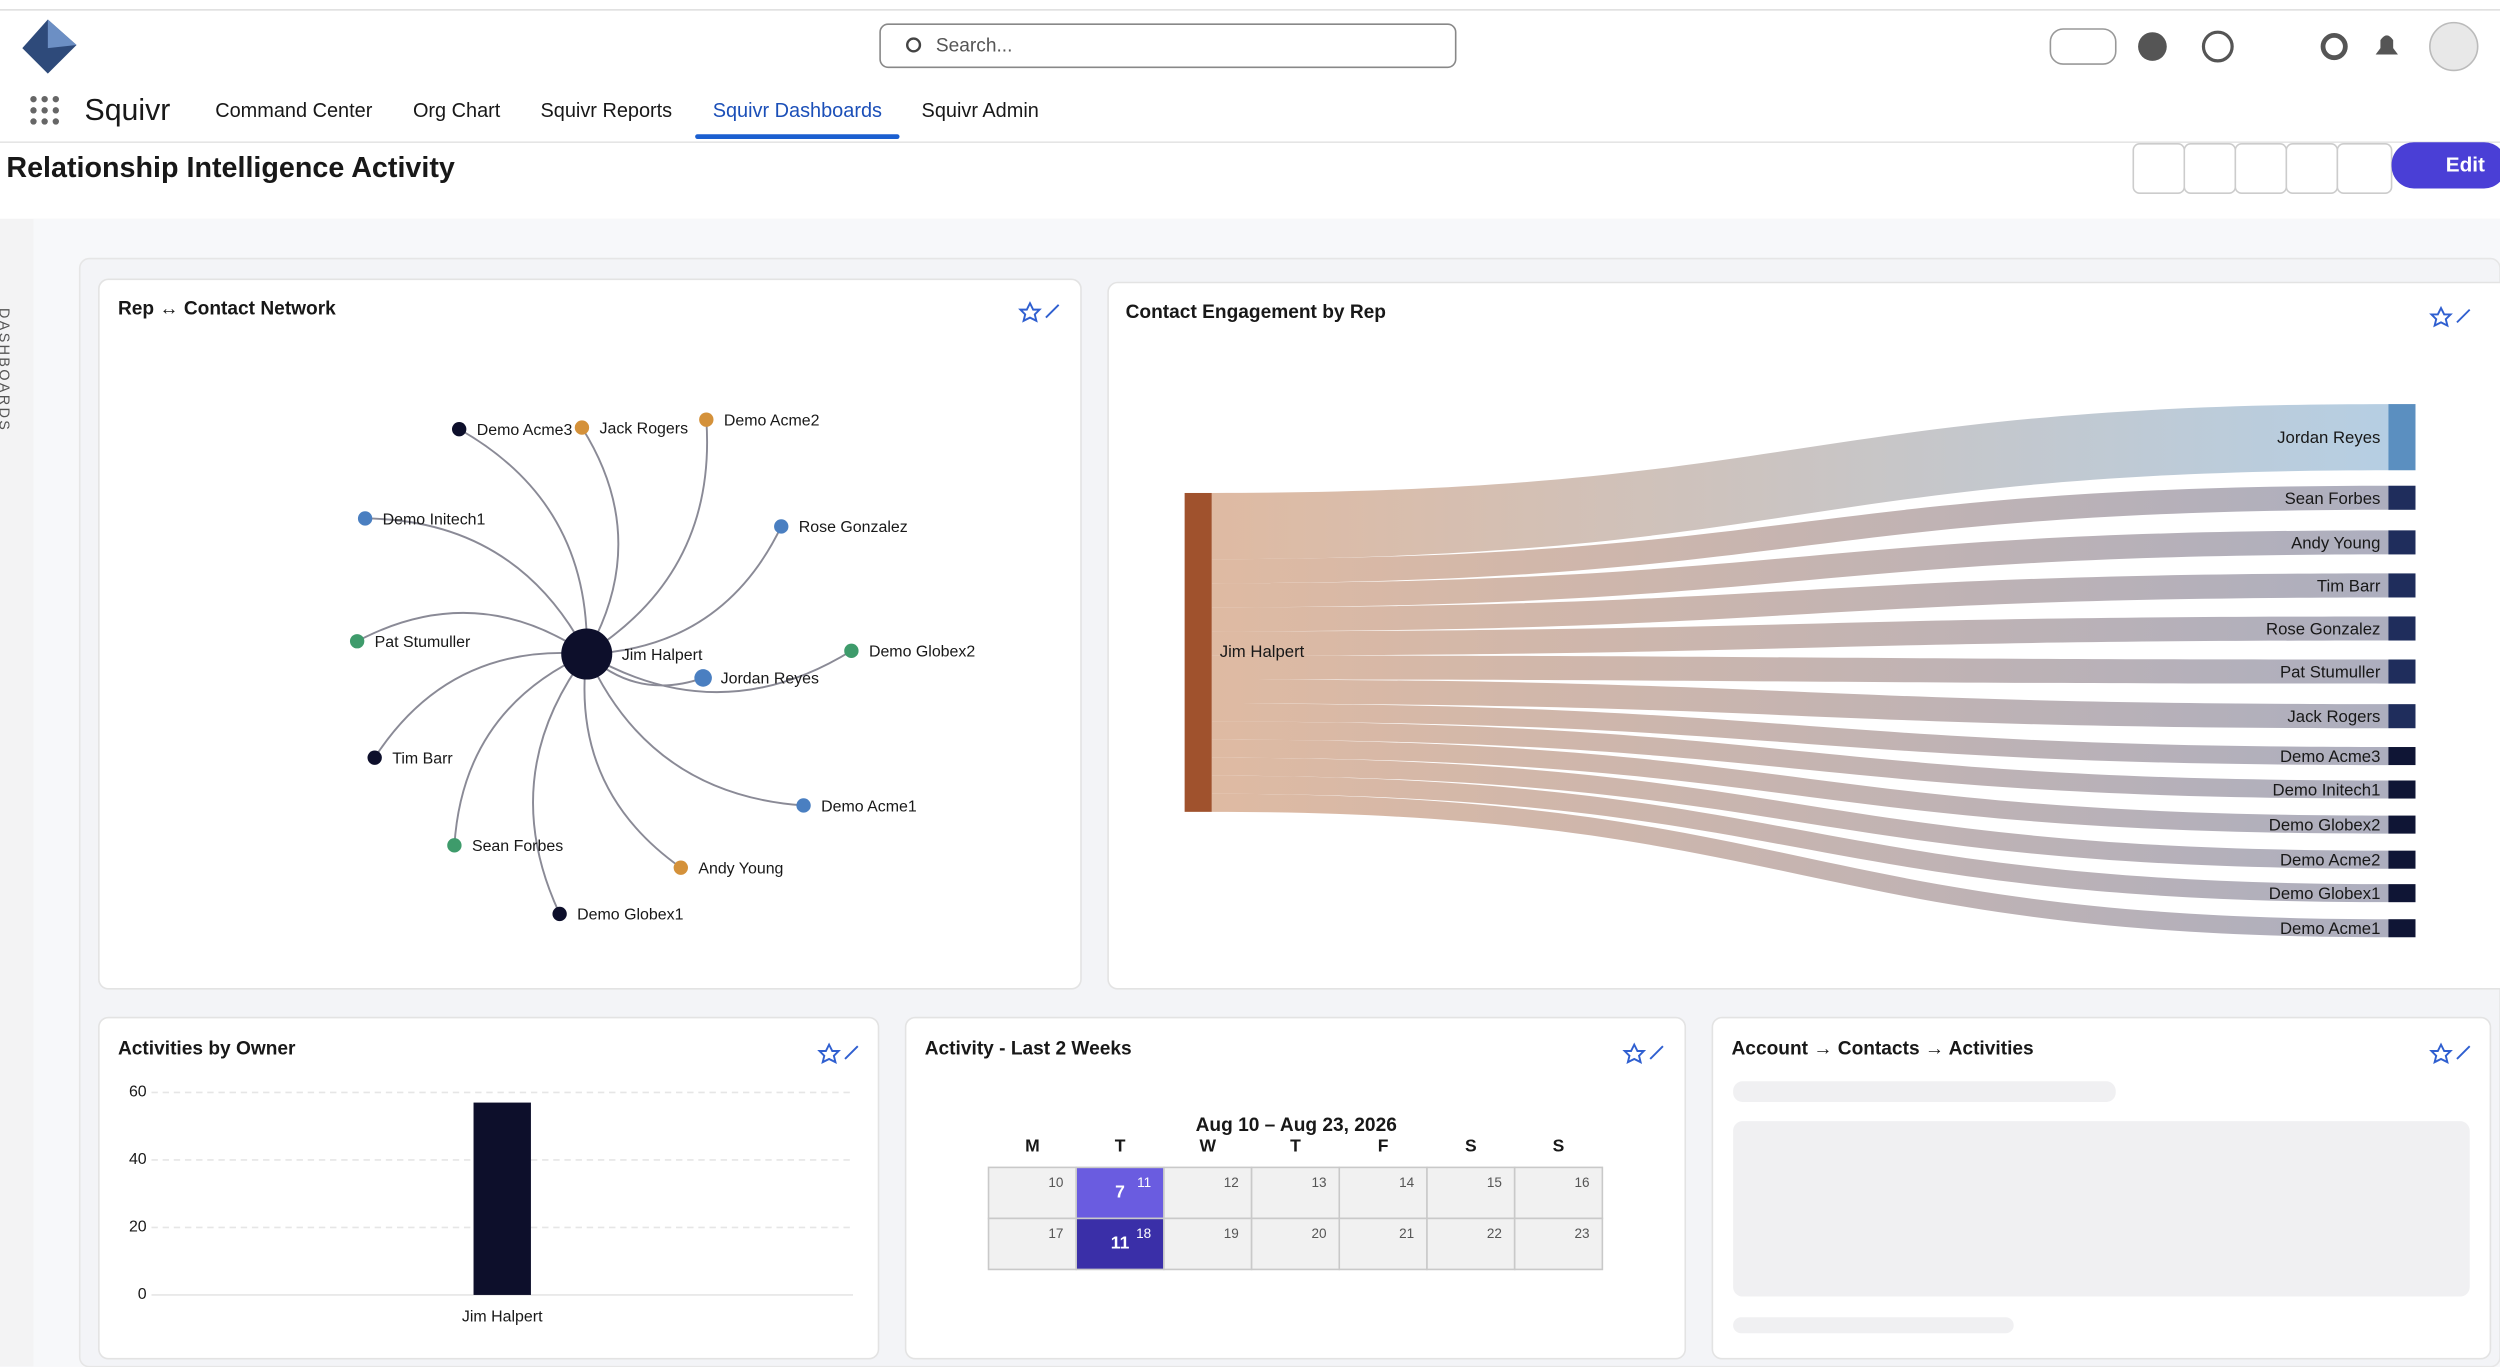  Describe the element at coordinates (1120, 1192) in the screenshot. I see `calendar-count: 7` at that location.